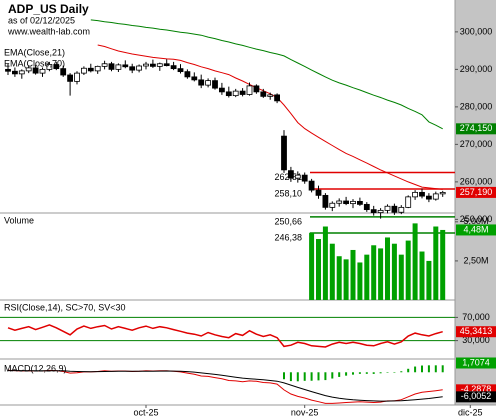  I want to click on pane-title: MACD(12,26,9), so click(35, 368).